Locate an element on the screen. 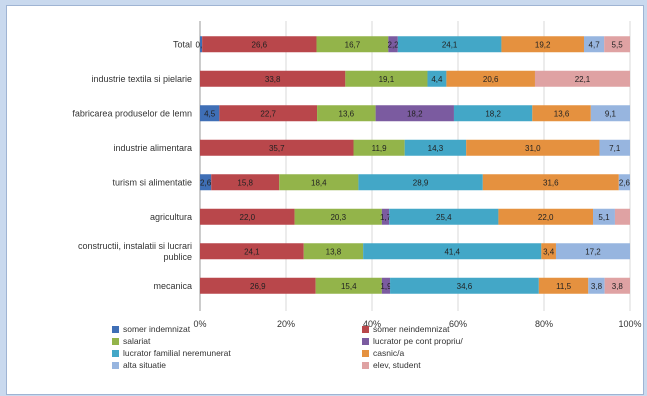  legend-label: lucrator pe cont propriu/ is located at coordinates (418, 341).